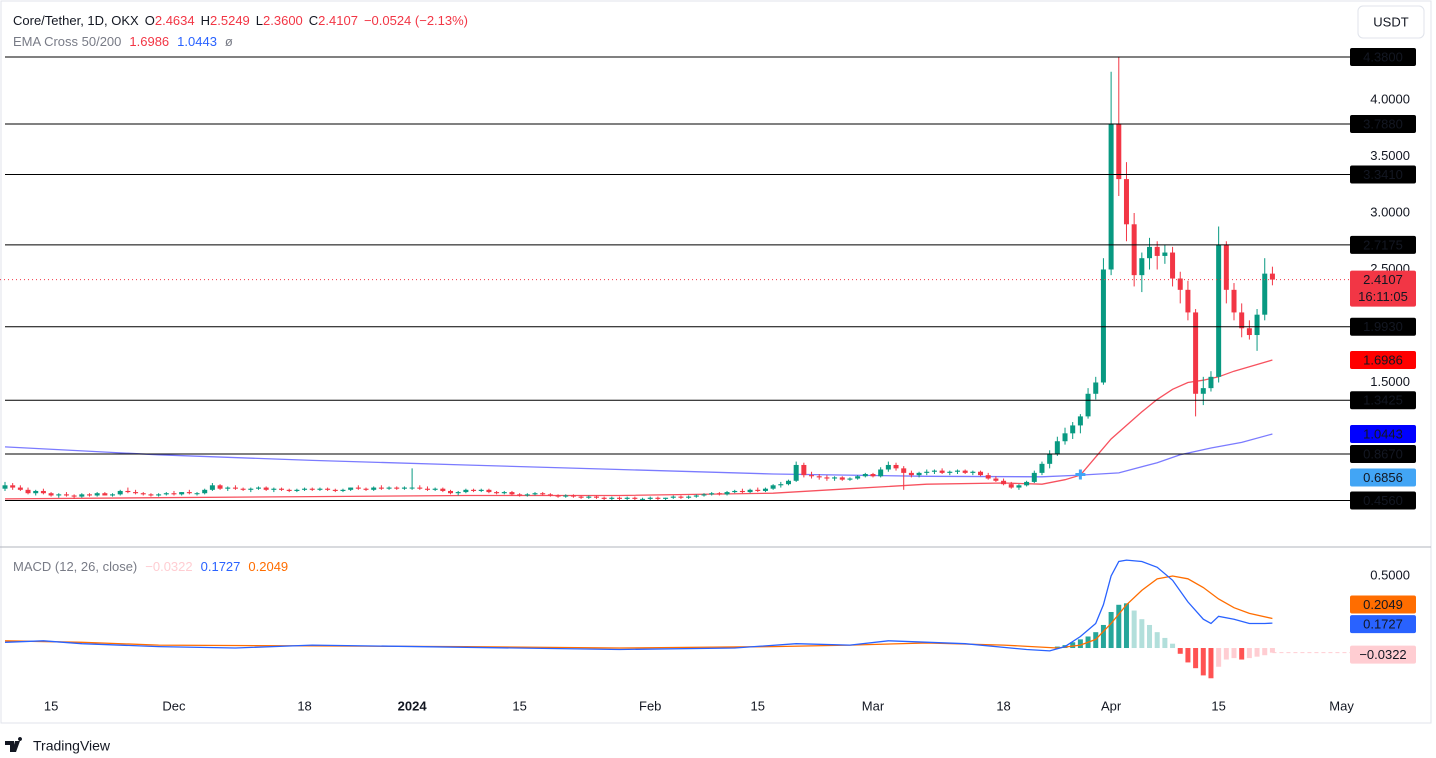 Image resolution: width=1436 pixels, height=758 pixels. What do you see at coordinates (150, 566) in the screenshot?
I see `macd-legend: MACD (12, 26, close) −0.0322 0.1727 0.2049` at bounding box center [150, 566].